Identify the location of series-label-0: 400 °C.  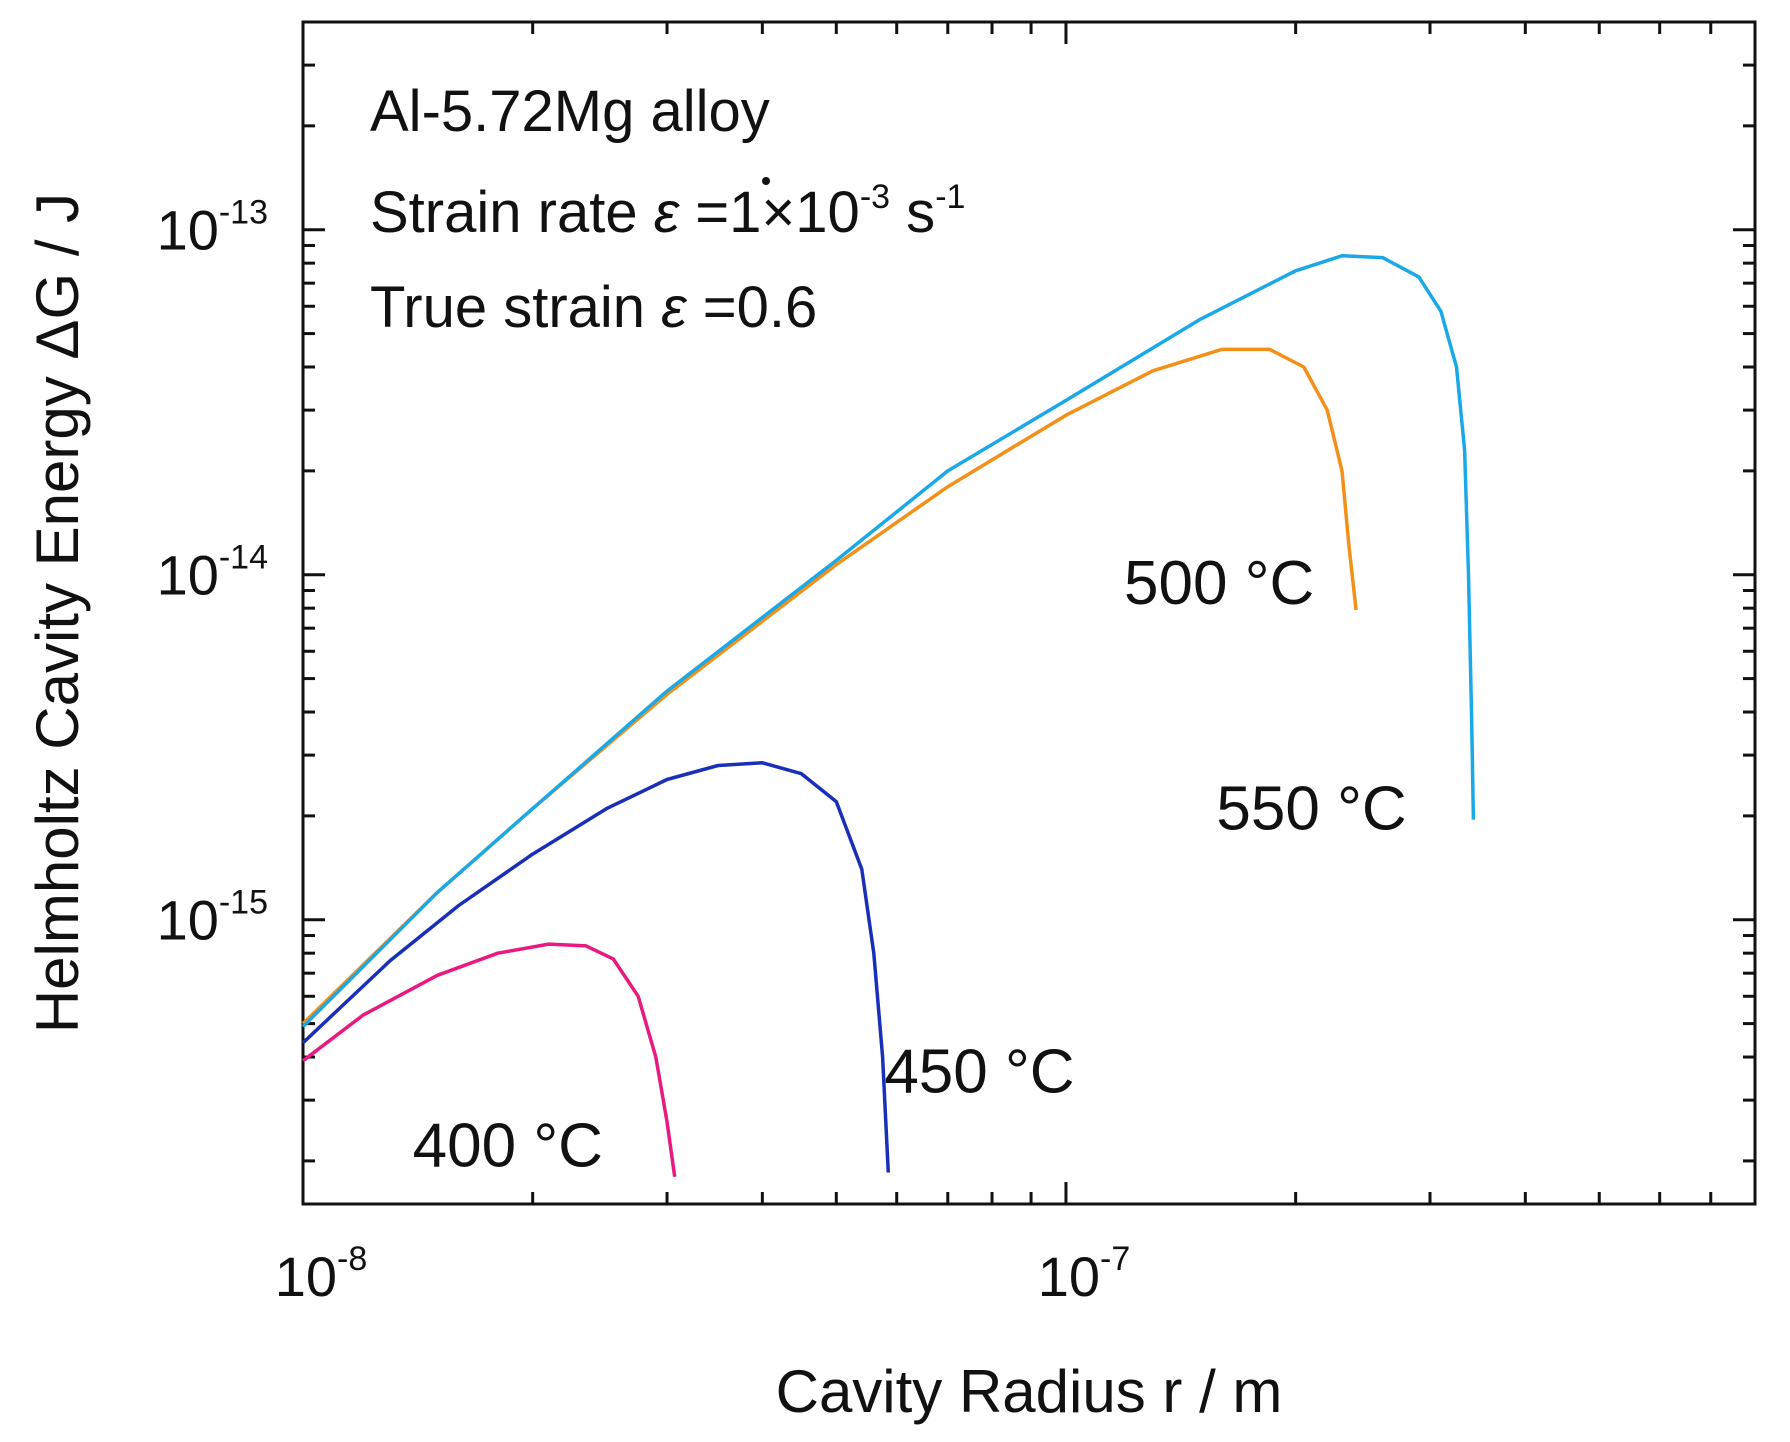
(508, 1146).